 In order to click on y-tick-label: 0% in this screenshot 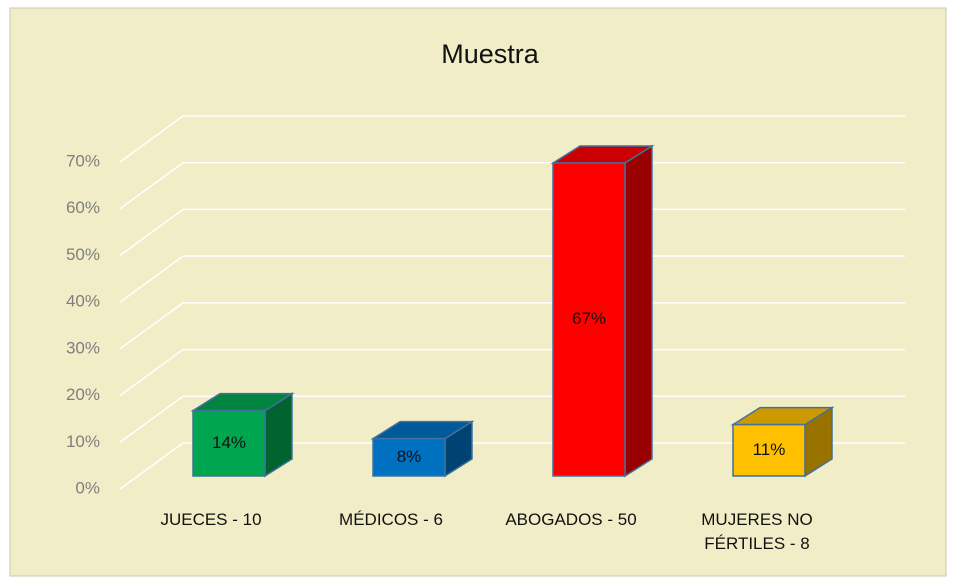, I will do `click(87, 487)`.